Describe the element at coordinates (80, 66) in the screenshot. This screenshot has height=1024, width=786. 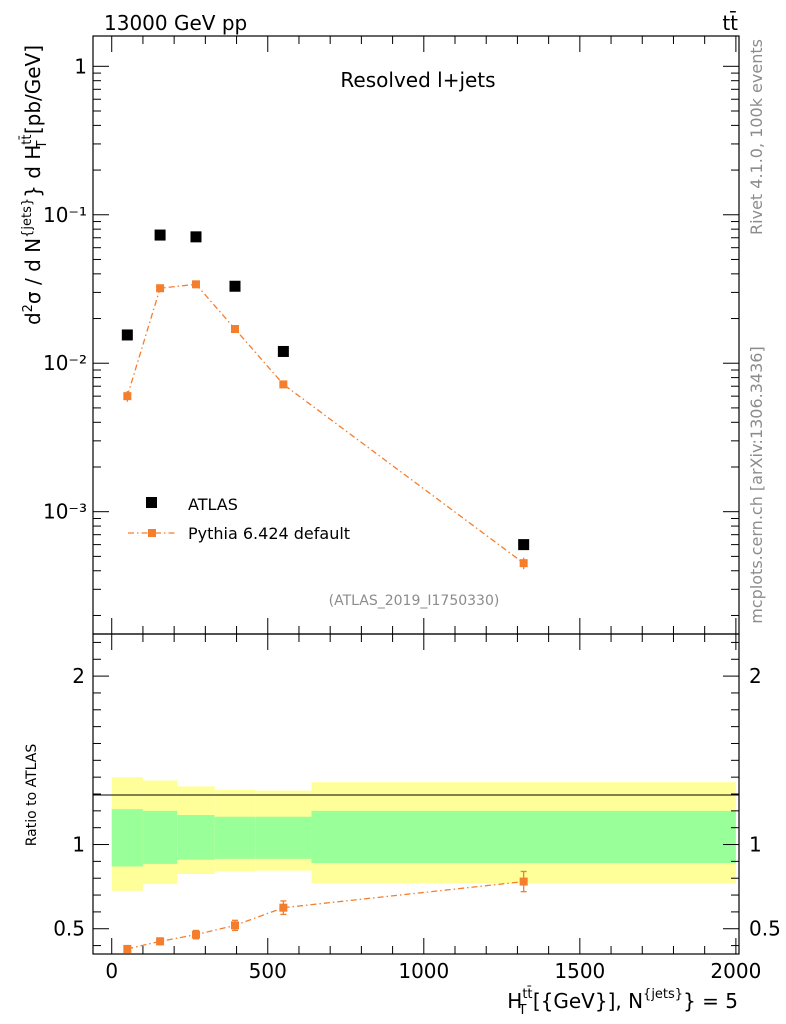
I see `main-y-tick-label: 1` at that location.